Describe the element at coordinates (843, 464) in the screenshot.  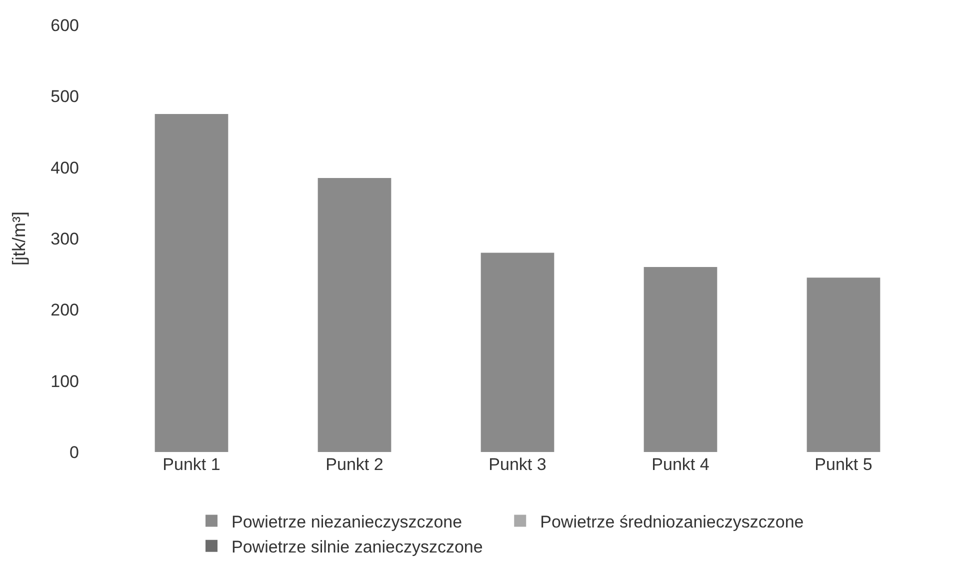
I see `x-tick-label: Punkt 5` at that location.